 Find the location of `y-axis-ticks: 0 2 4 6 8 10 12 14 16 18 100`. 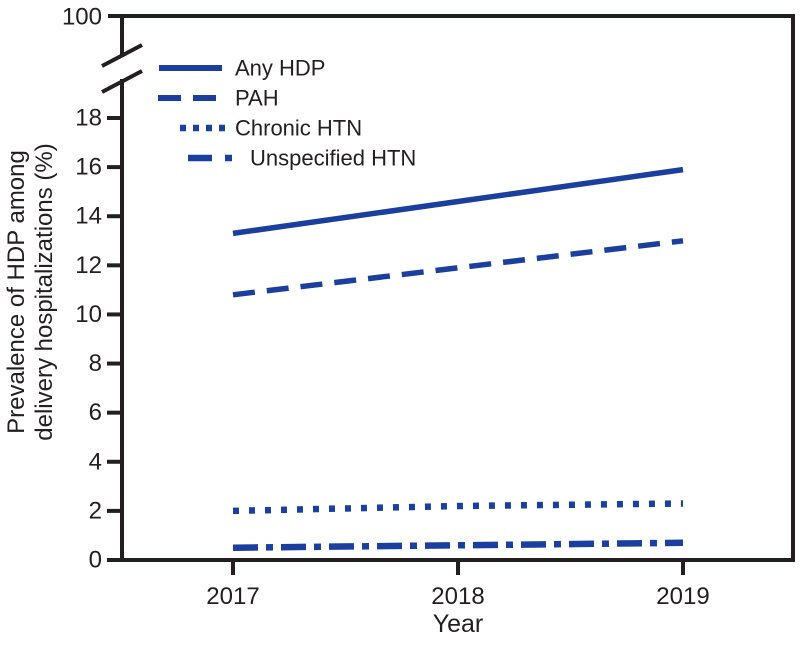

y-axis-ticks: 0 2 4 6 8 10 12 14 16 18 100 is located at coordinates (92, 289).